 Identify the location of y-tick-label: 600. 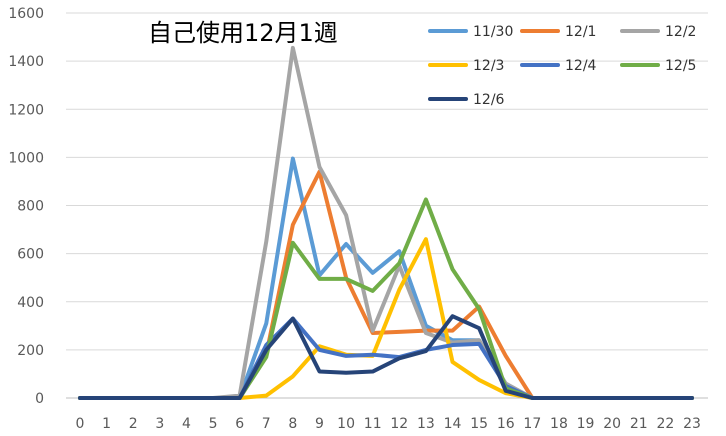
(30, 255).